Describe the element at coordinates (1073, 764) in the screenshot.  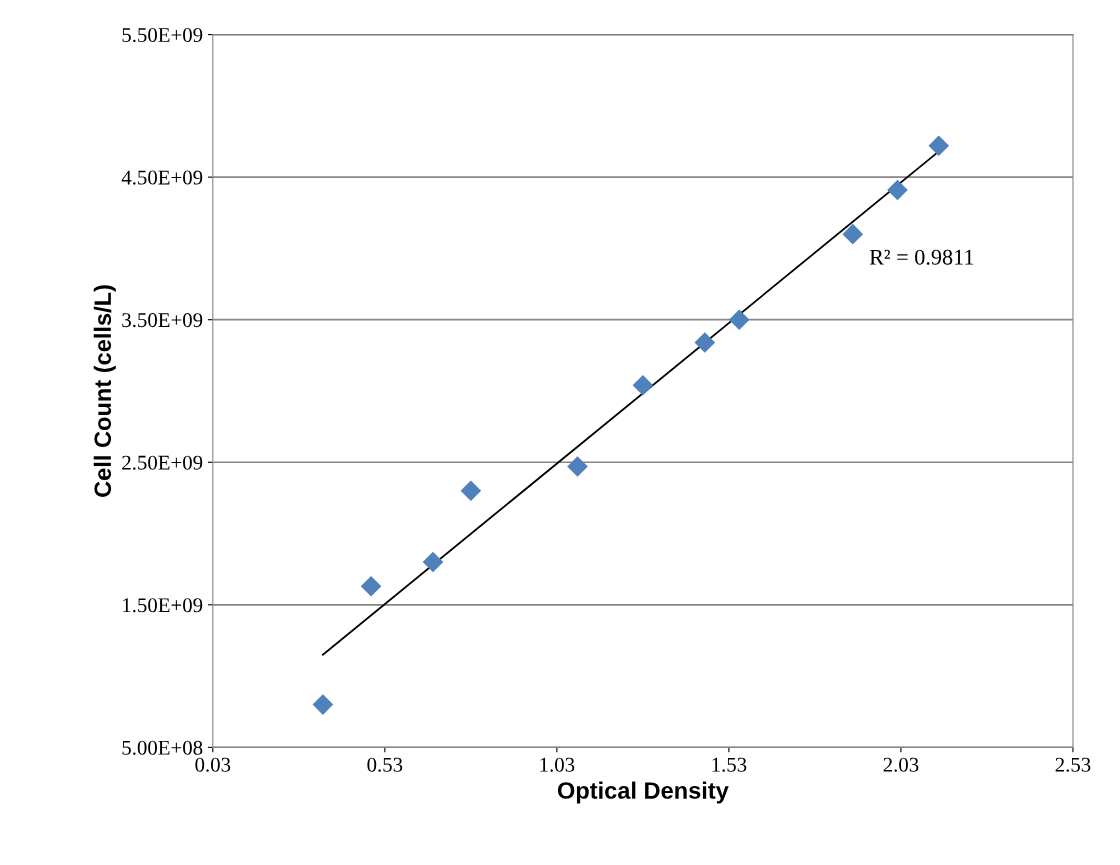
I see `x-tick-label: 2.53` at that location.